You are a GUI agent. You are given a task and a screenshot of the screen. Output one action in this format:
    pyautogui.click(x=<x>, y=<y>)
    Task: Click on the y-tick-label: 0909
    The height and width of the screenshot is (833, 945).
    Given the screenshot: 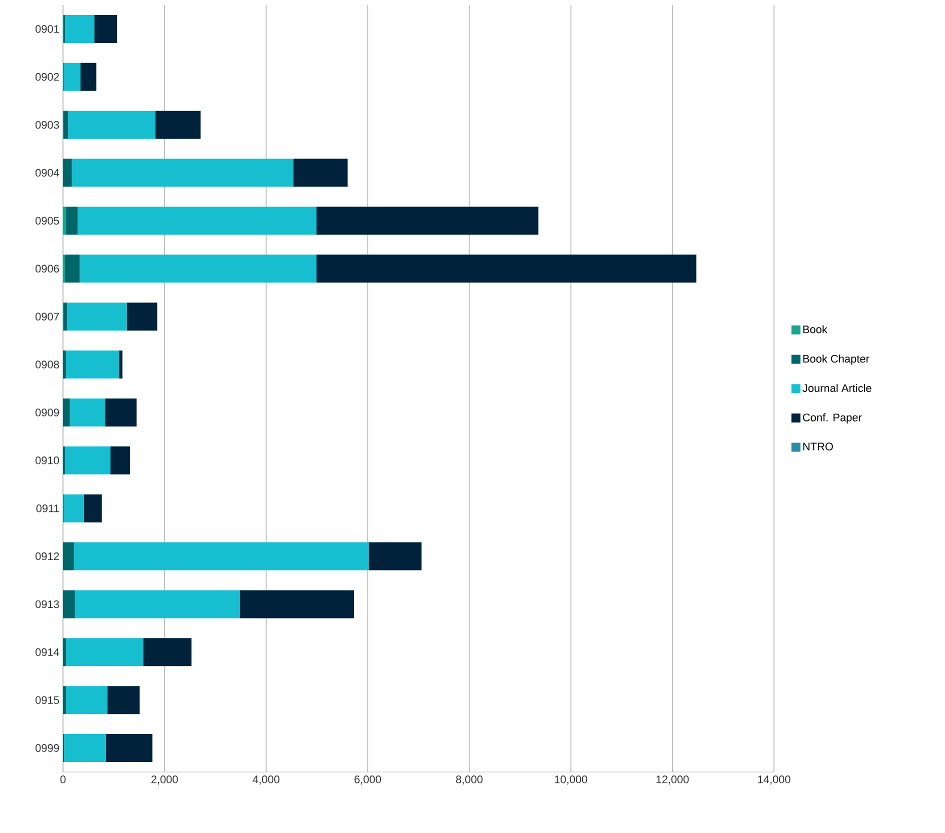 What is the action you would take?
    pyautogui.click(x=47, y=412)
    